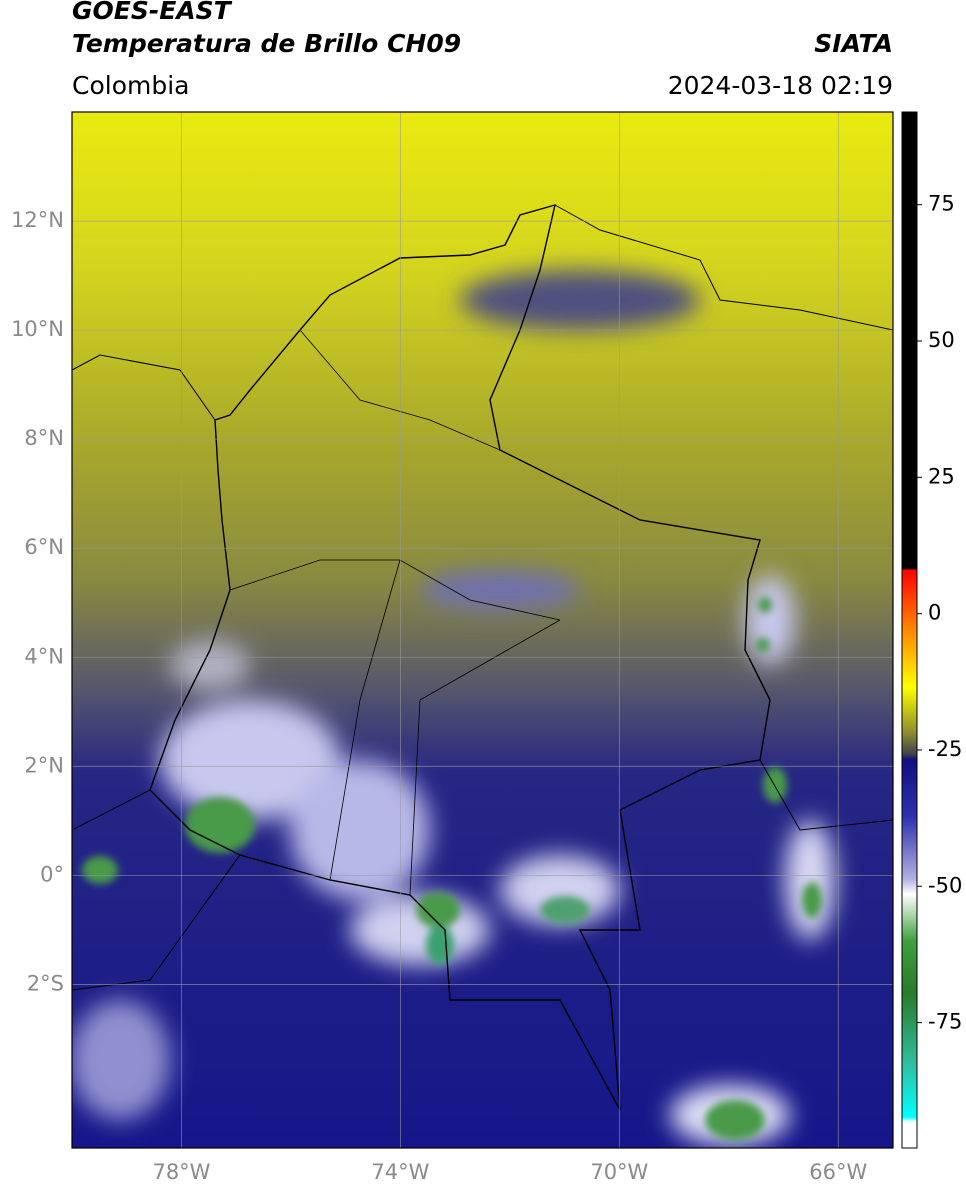 This screenshot has height=1194, width=966. What do you see at coordinates (400, 1172) in the screenshot?
I see `lon-tick-label: 74°W` at bounding box center [400, 1172].